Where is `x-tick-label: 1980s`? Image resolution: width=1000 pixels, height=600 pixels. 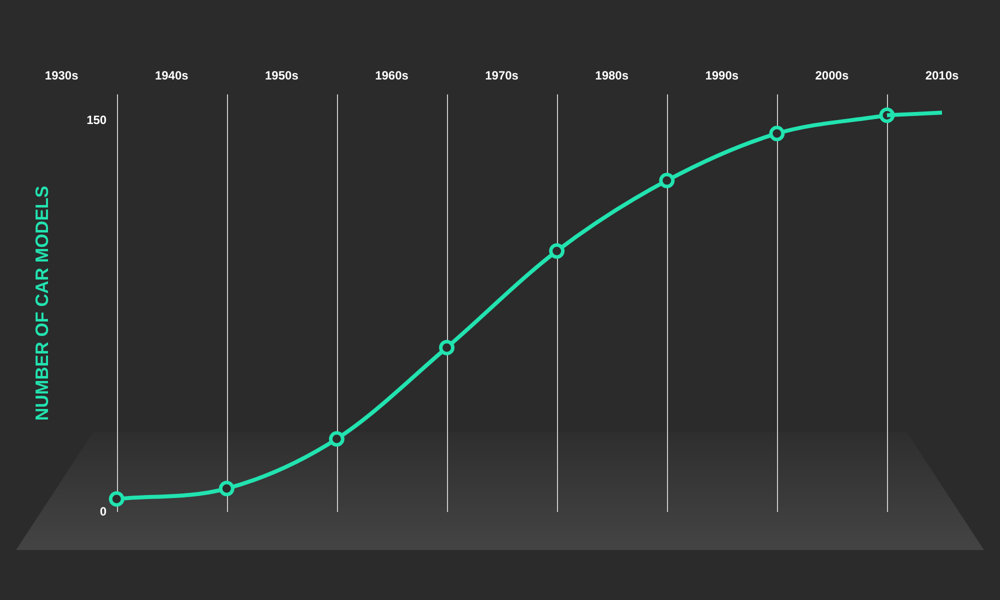 x-tick-label: 1980s is located at coordinates (612, 75).